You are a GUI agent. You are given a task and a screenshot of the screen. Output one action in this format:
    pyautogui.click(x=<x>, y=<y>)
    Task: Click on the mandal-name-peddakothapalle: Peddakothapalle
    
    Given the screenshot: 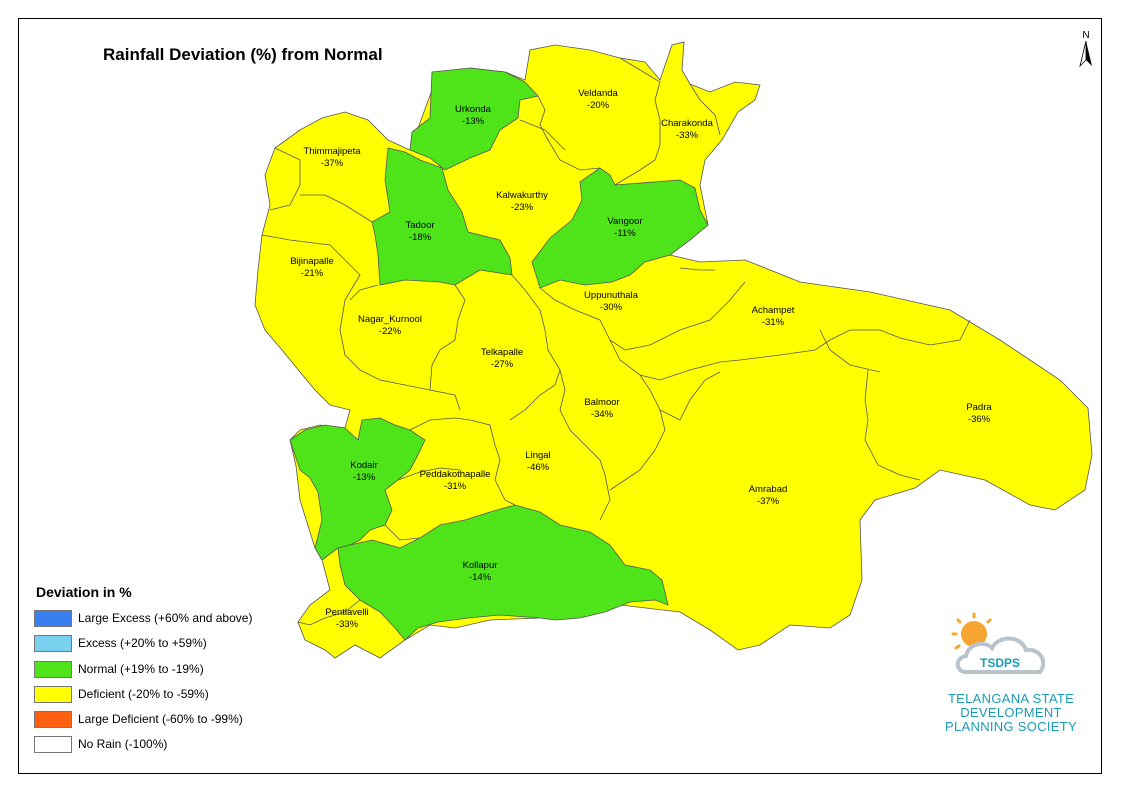 What is the action you would take?
    pyautogui.click(x=455, y=474)
    